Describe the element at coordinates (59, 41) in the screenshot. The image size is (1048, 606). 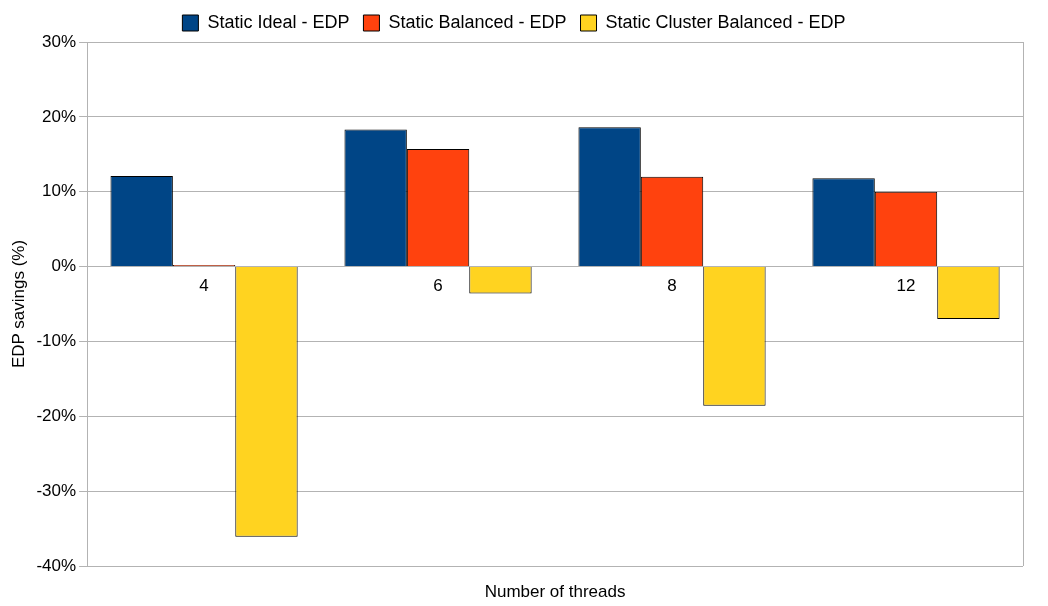
I see `y-tick-label: 30%` at that location.